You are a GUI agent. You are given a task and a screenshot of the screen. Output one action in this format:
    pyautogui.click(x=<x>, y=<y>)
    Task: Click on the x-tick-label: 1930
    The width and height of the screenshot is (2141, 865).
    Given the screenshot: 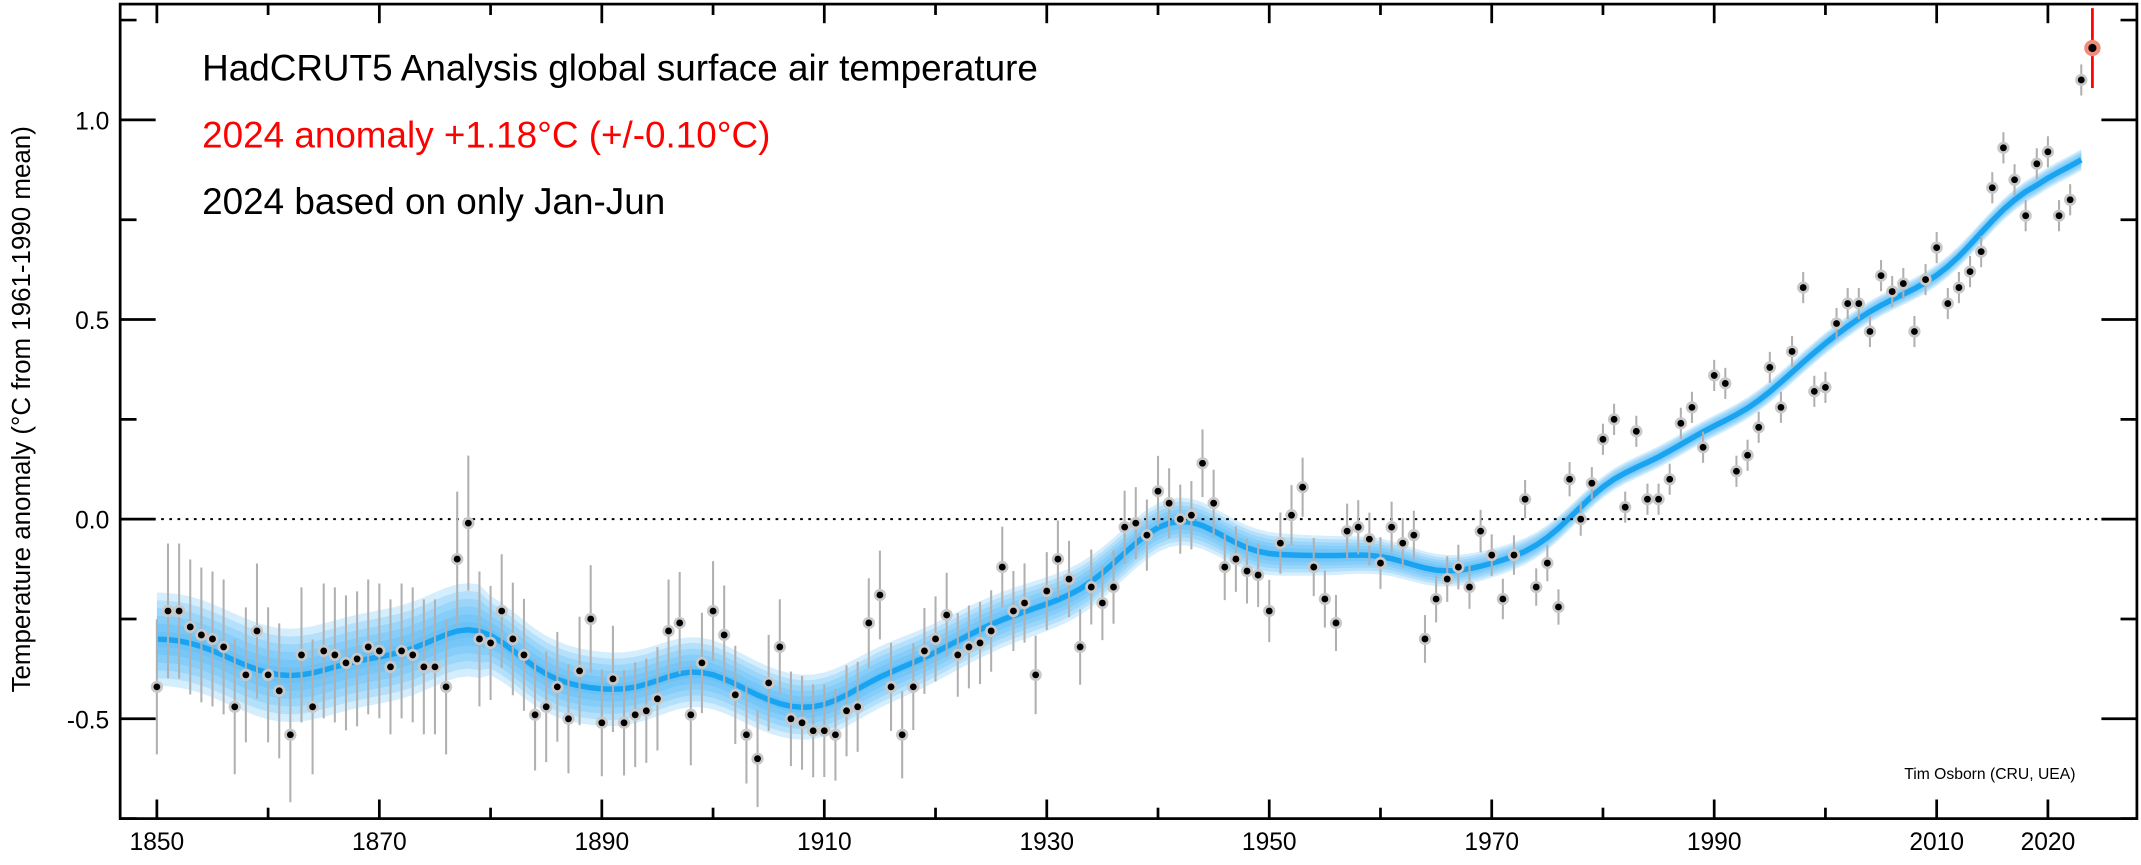 What is the action you would take?
    pyautogui.click(x=1046, y=842)
    